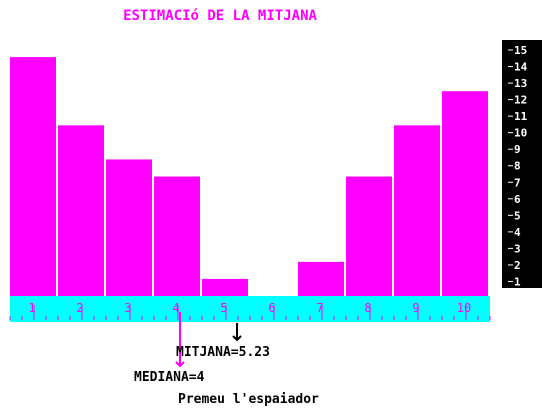 The width and height of the screenshot is (542, 416). I want to click on press-space-prompt: Premeu l'espaiador, so click(248, 399).